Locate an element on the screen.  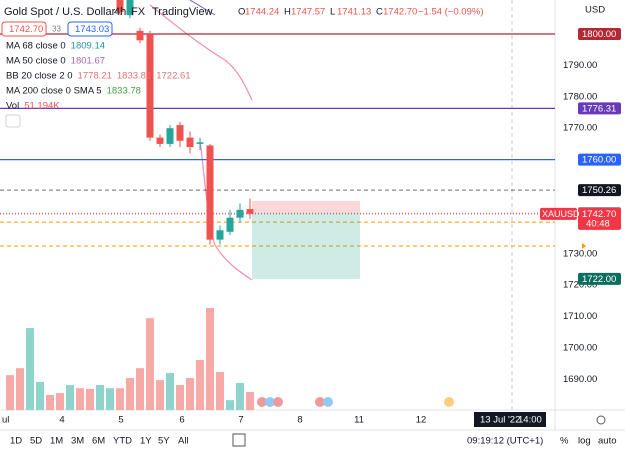
range-button: All is located at coordinates (183, 441).